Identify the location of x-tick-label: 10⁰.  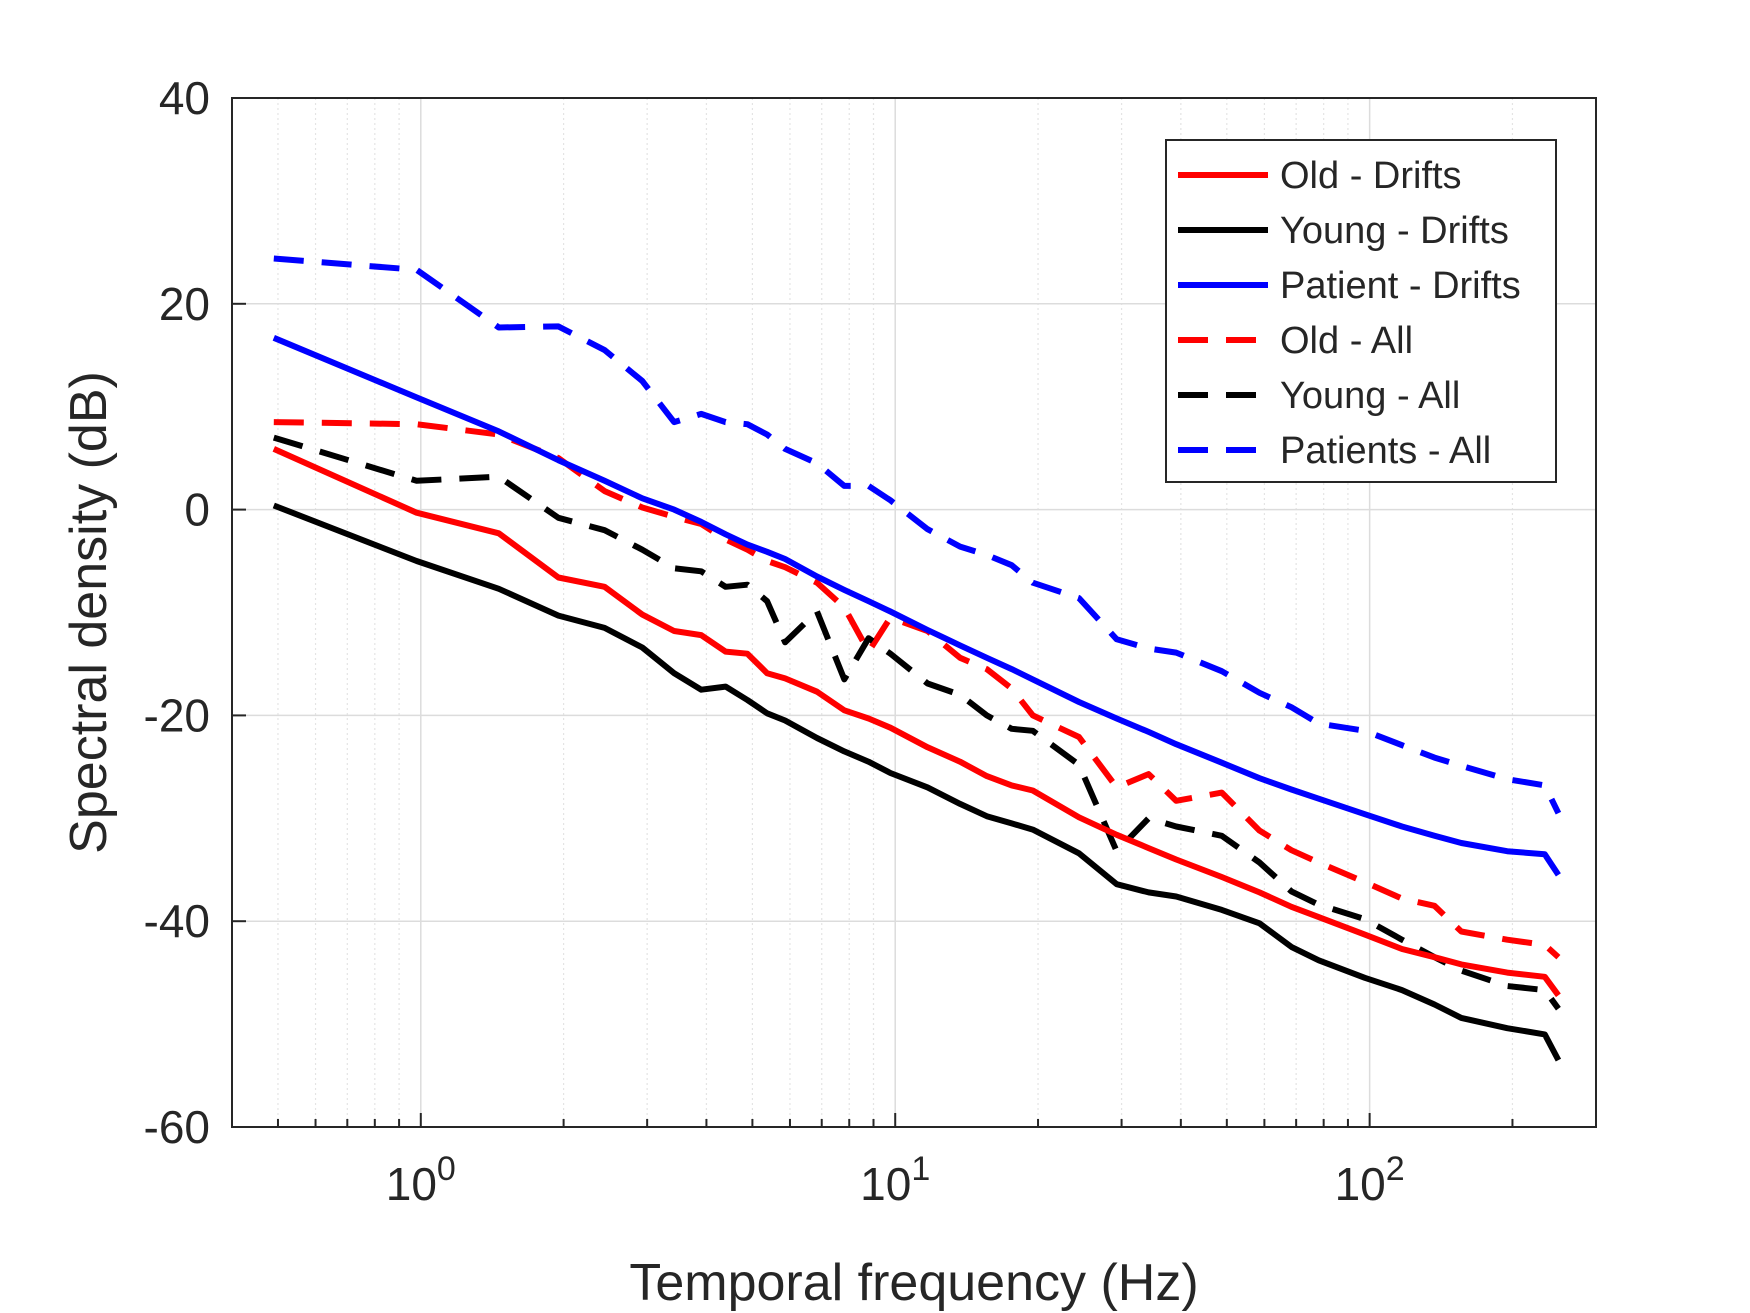
(421, 1180).